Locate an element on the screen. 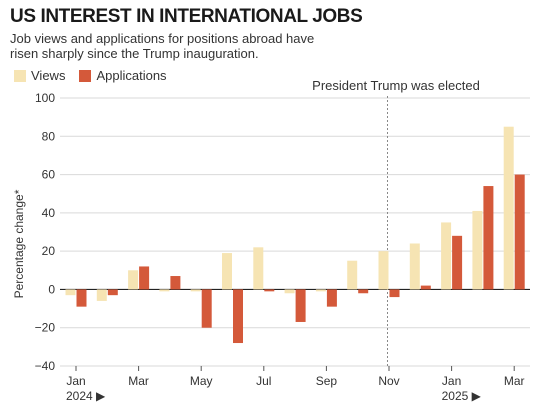 This screenshot has height=404, width=536. y-tick-label: −40 is located at coordinates (45, 366).